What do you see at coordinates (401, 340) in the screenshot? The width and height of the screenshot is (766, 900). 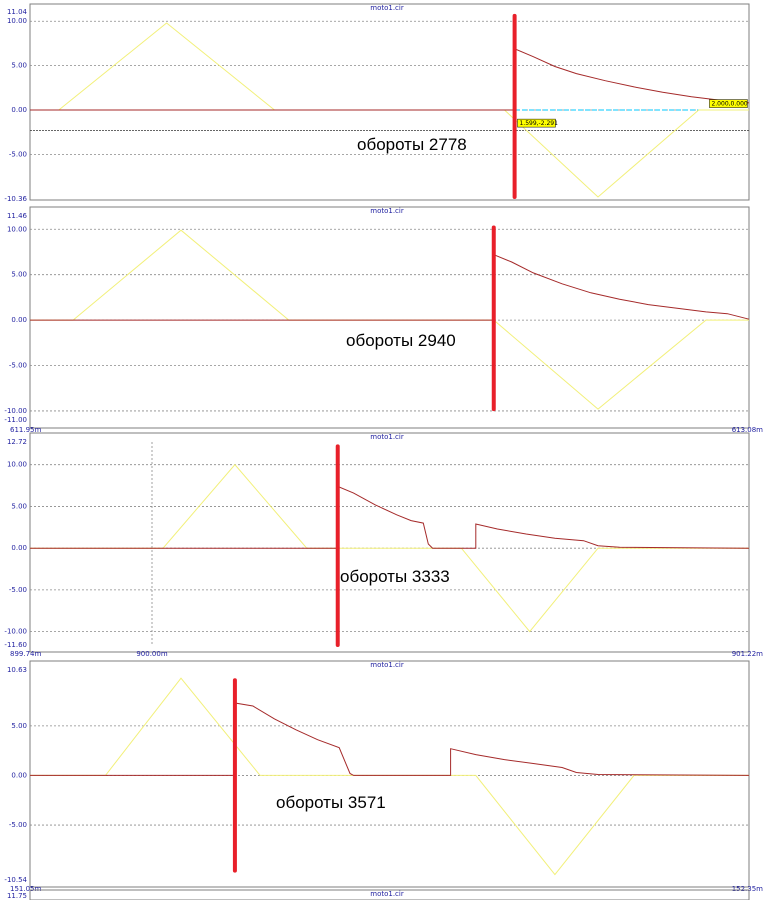 I see `rpm-annotation: обороты 2940` at bounding box center [401, 340].